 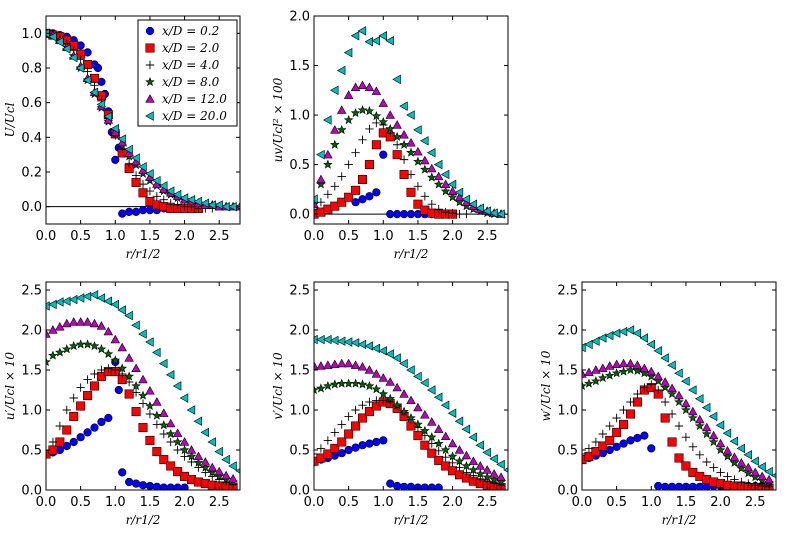 What do you see at coordinates (31, 69) in the screenshot?
I see `y-tick-label: 0.8` at bounding box center [31, 69].